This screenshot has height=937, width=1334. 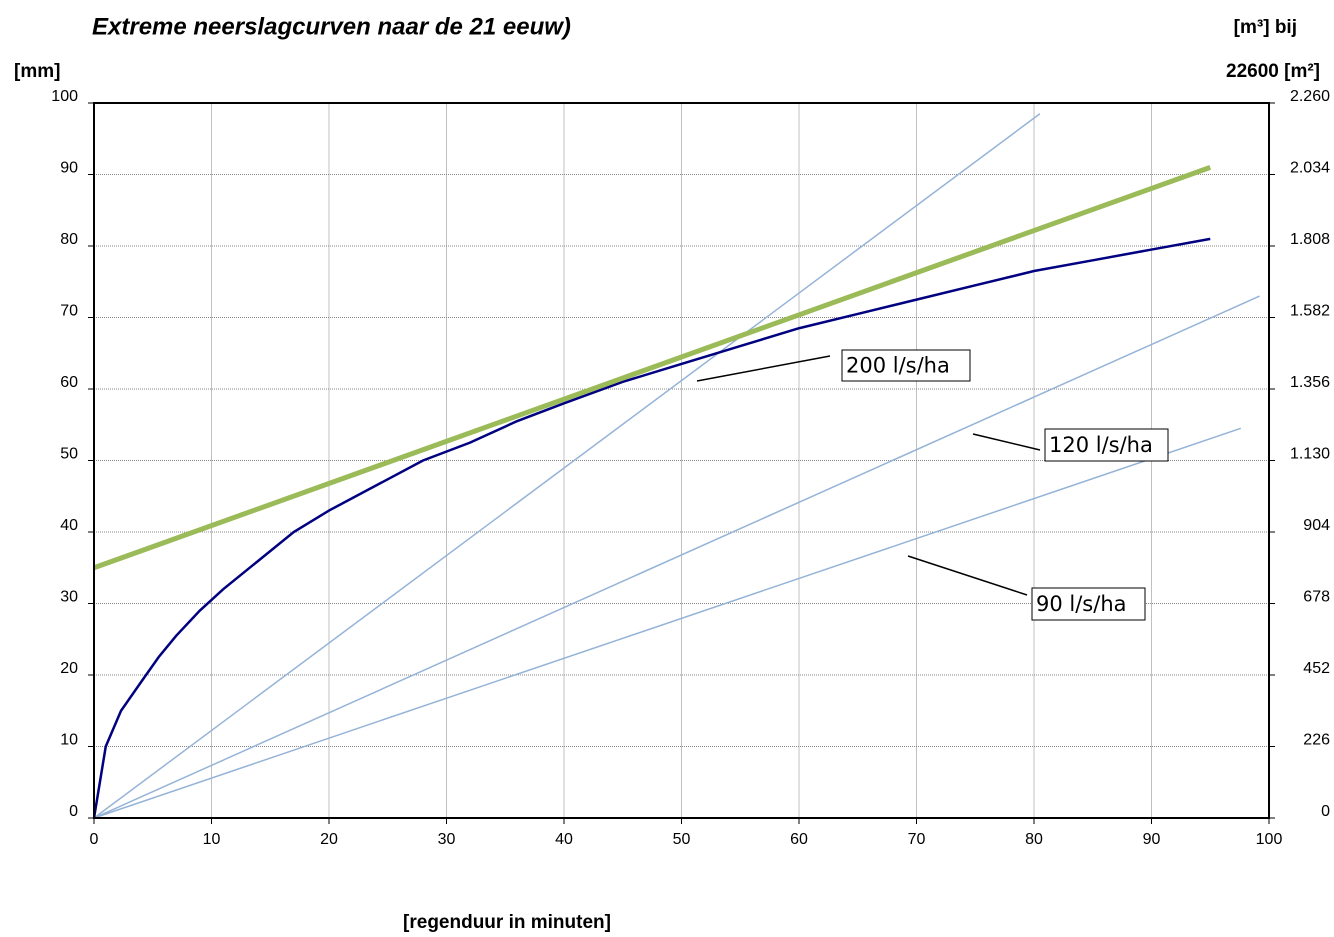 What do you see at coordinates (1310, 311) in the screenshot?
I see `y2-tick-label: 1.582` at bounding box center [1310, 311].